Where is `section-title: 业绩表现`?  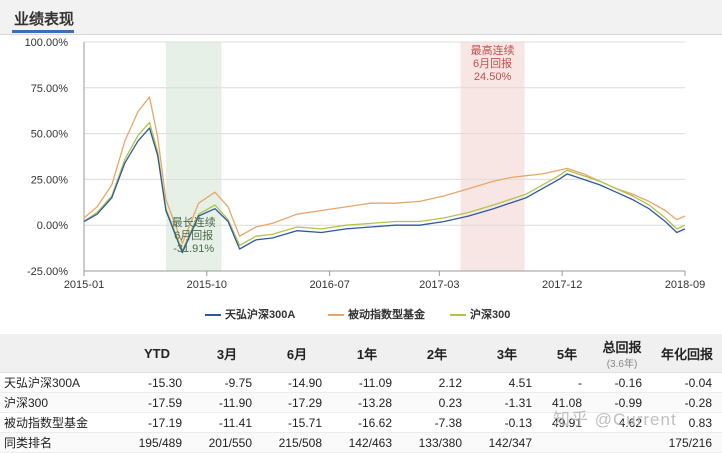 section-title: 业绩表现 is located at coordinates (44, 19).